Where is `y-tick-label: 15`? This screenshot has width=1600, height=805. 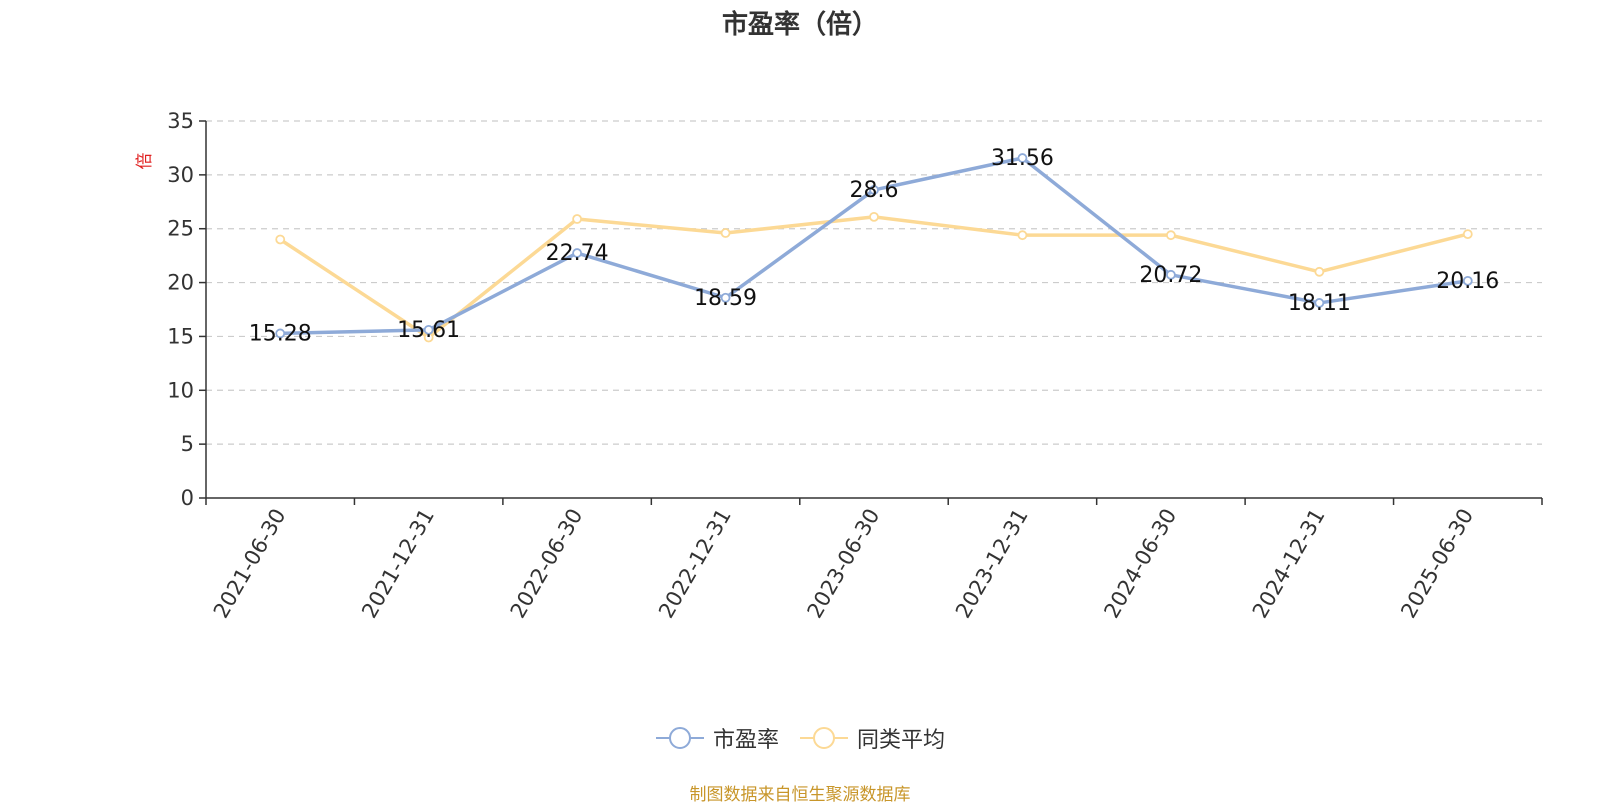 y-tick-label: 15 is located at coordinates (180, 336).